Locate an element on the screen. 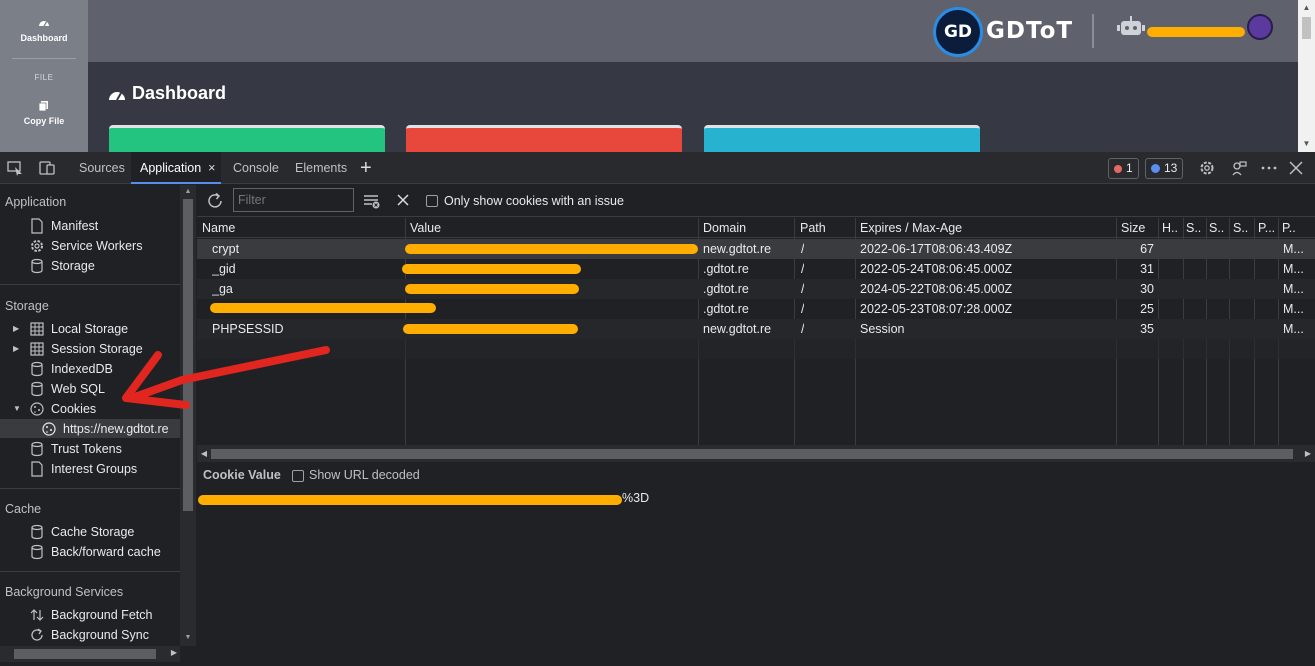 Image resolution: width=1315 pixels, height=666 pixels. delete-selected-icon is located at coordinates (403, 200).